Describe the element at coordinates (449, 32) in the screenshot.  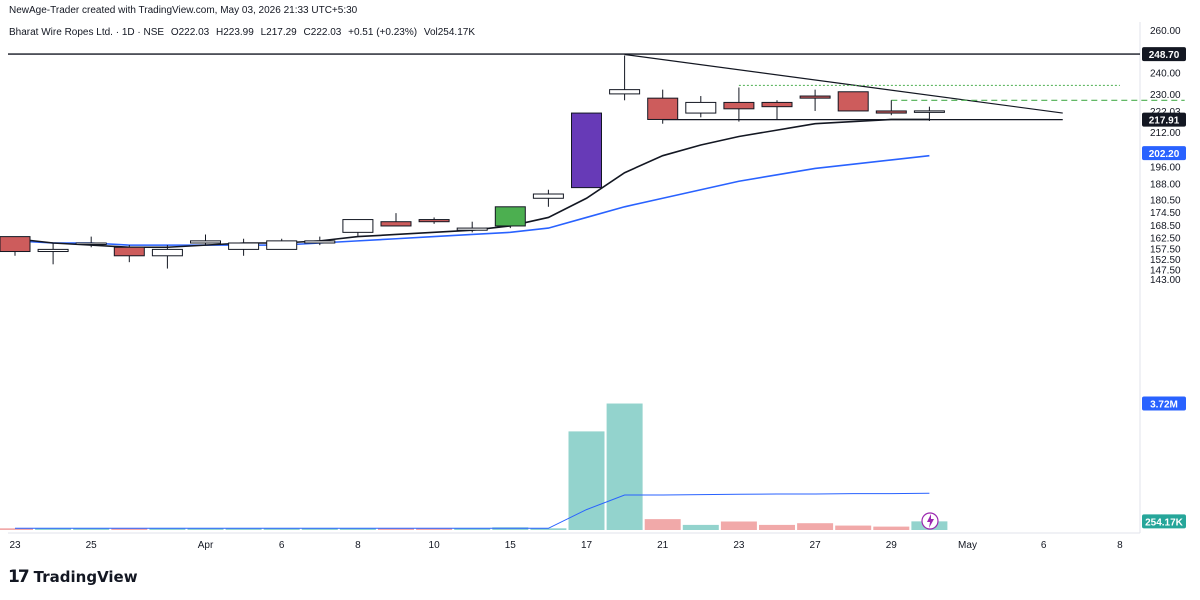
I see `ohlc-volume: Vol254.17K` at that location.